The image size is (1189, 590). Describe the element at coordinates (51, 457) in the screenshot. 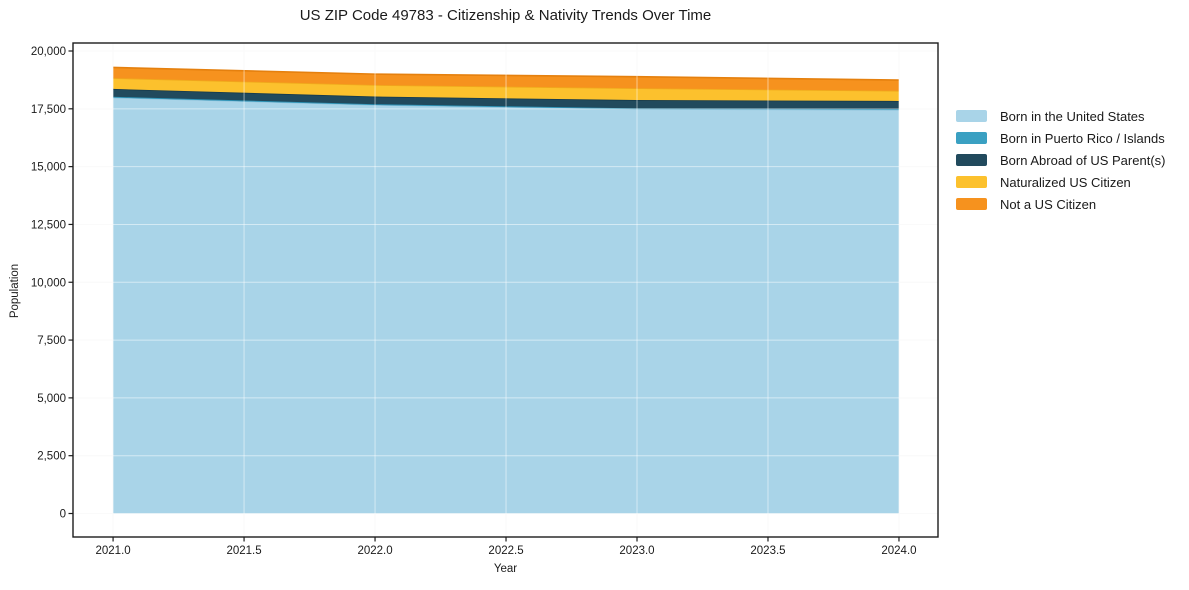

I see `y-tick-label: 2,500` at that location.